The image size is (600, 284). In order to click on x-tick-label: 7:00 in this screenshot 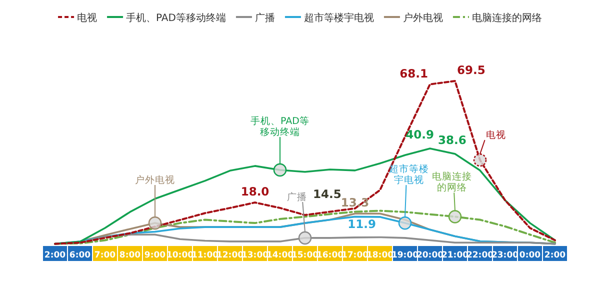, I will do `click(105, 255)`.